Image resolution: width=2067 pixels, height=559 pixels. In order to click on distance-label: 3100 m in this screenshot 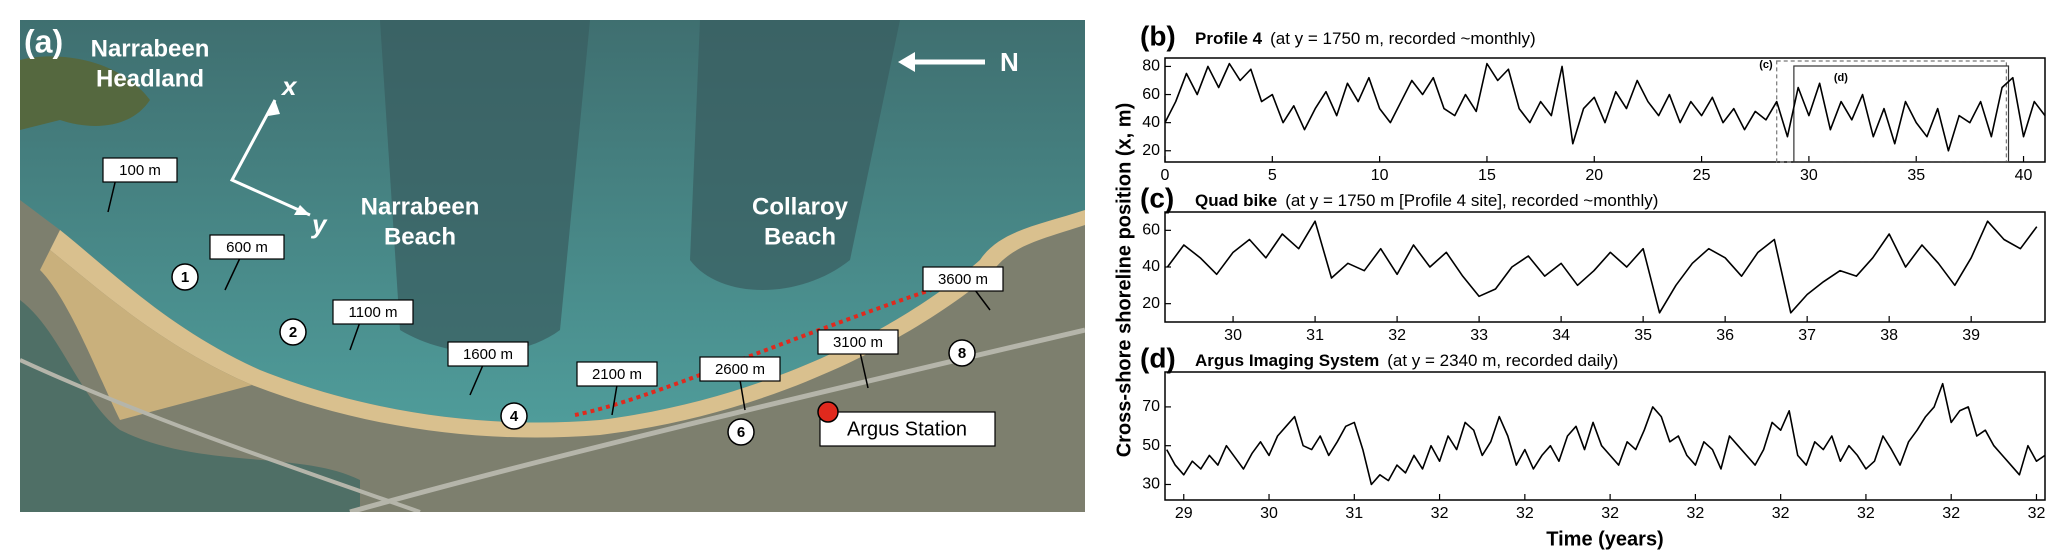, I will do `click(858, 342)`.